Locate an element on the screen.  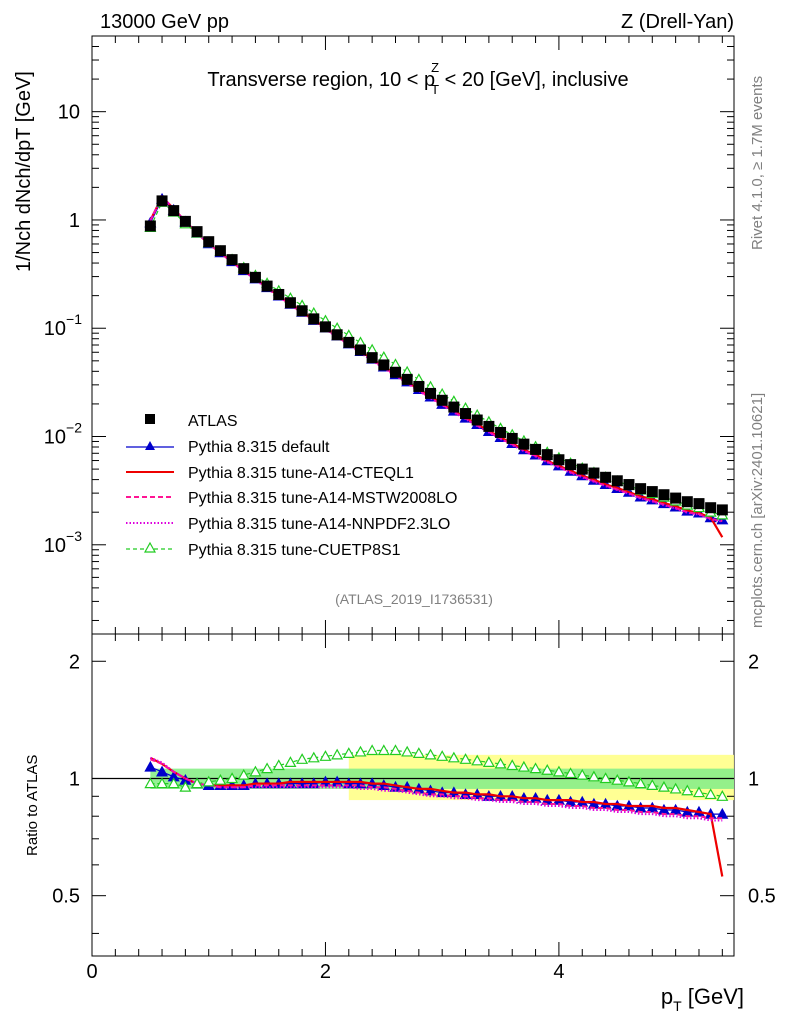
ratio-y-axis-label: Ratio to ATLAS is located at coordinates (32, 805).